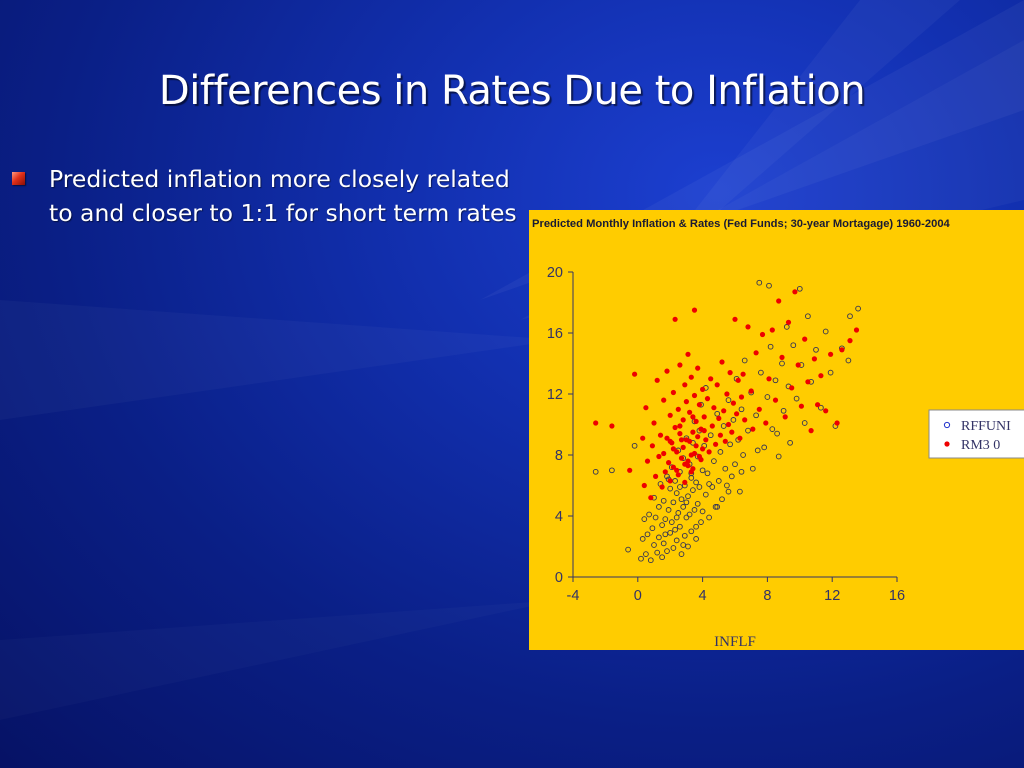 This screenshot has width=1024, height=768. What do you see at coordinates (638, 596) in the screenshot?
I see `x-tick-label: 0` at bounding box center [638, 596].